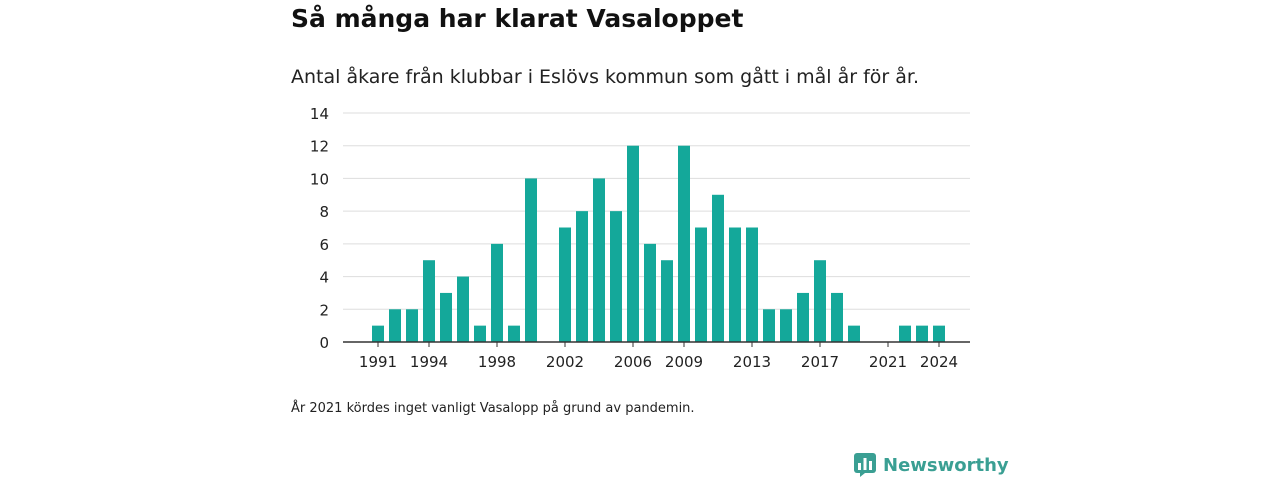 The height and width of the screenshot is (480, 1280). Describe the element at coordinates (517, 18) in the screenshot. I see `chart-title: Så många har klarat Vasaloppet` at that location.